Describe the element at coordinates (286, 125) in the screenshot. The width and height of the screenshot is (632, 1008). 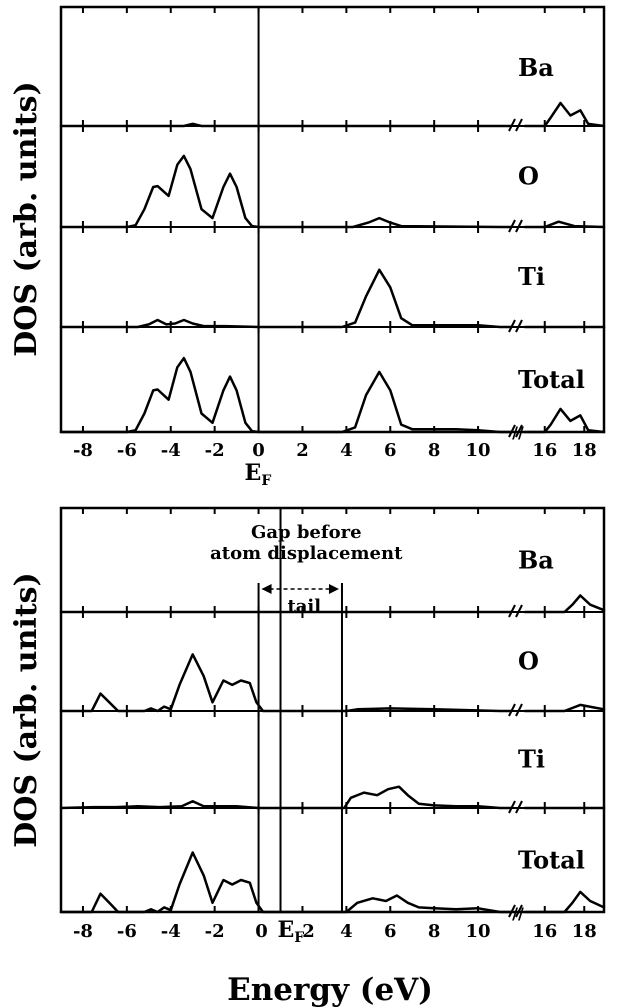
I see `dos-curve-ba-low` at that location.